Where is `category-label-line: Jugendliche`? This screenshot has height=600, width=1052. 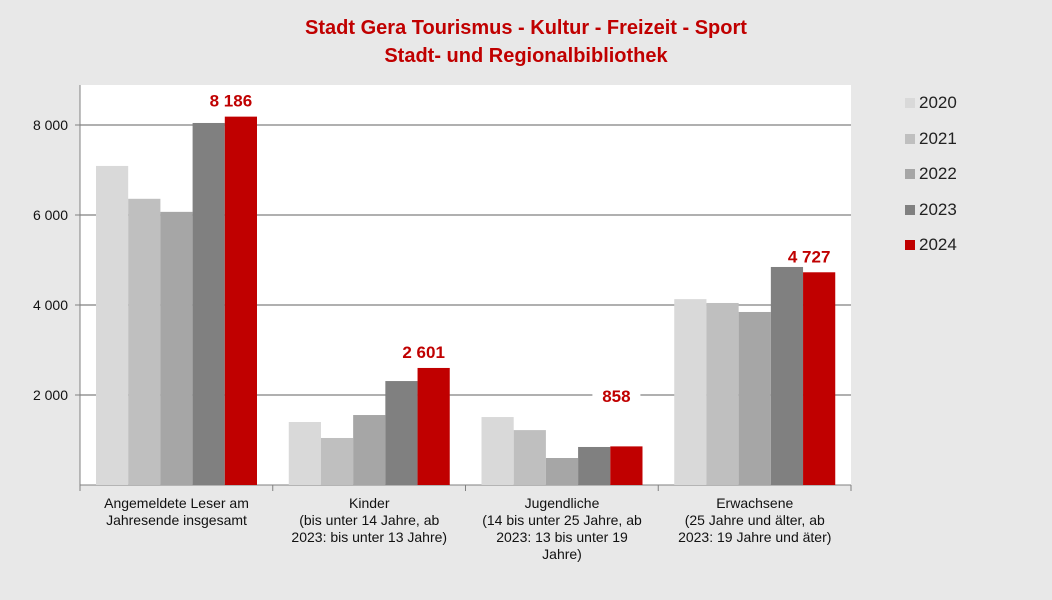 category-label-line: Jugendliche is located at coordinates (562, 503).